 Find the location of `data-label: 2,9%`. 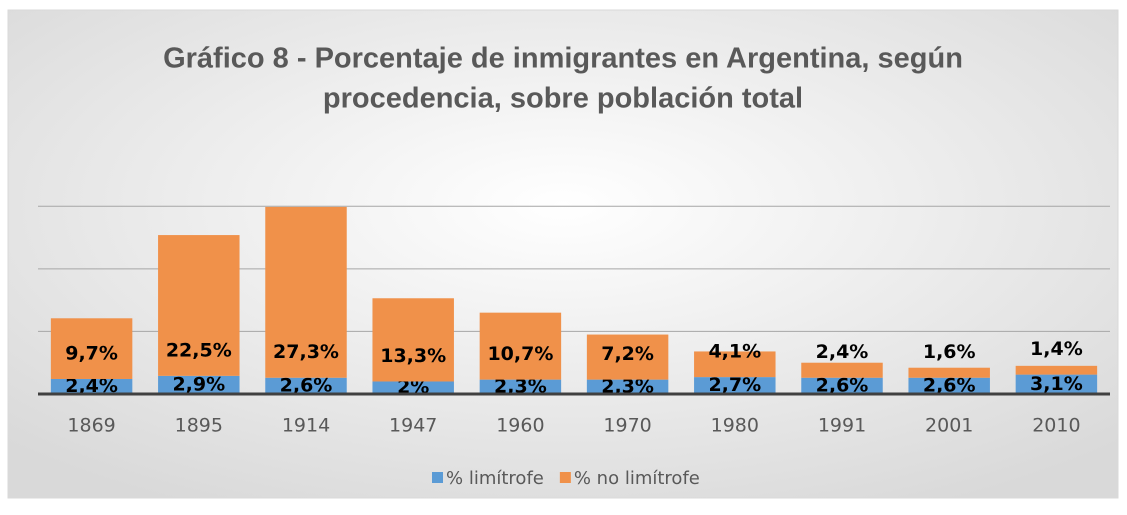

data-label: 2,9% is located at coordinates (198, 384).